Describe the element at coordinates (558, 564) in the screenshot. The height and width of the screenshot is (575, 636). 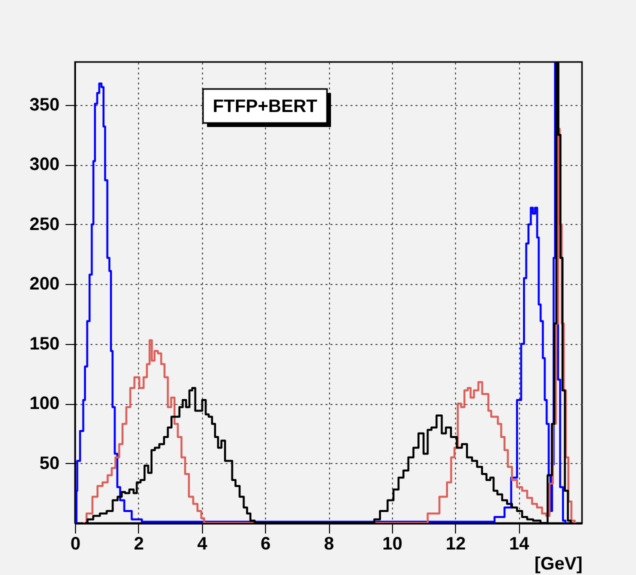
I see `x-axis-title: [GeV]` at that location.